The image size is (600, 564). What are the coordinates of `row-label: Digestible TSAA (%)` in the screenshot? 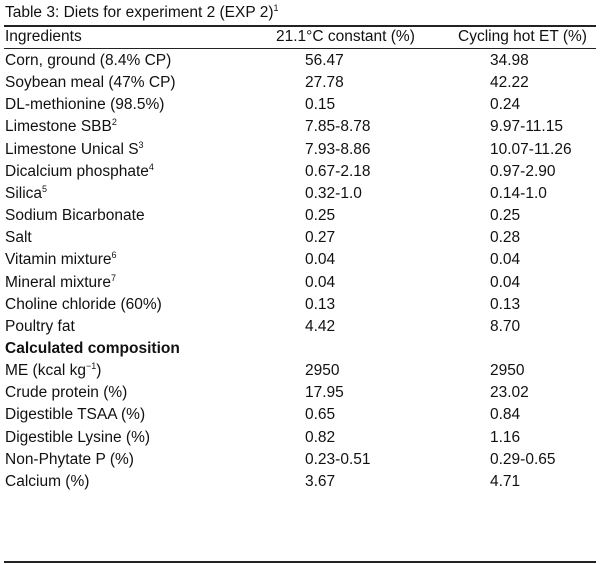 It's located at (75, 415).